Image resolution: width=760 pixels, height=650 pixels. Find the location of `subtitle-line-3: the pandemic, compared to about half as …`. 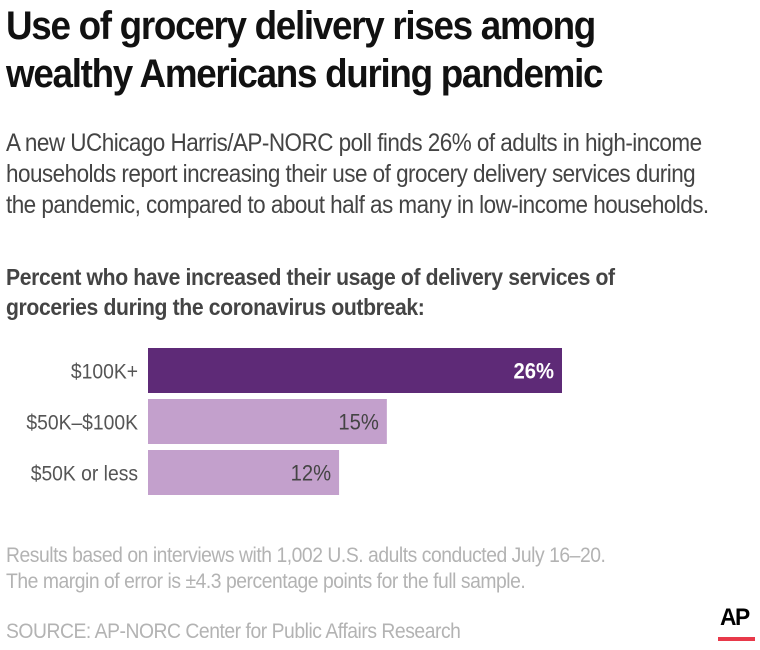

subtitle-line-3: the pandemic, compared to about half as … is located at coordinates (357, 205).